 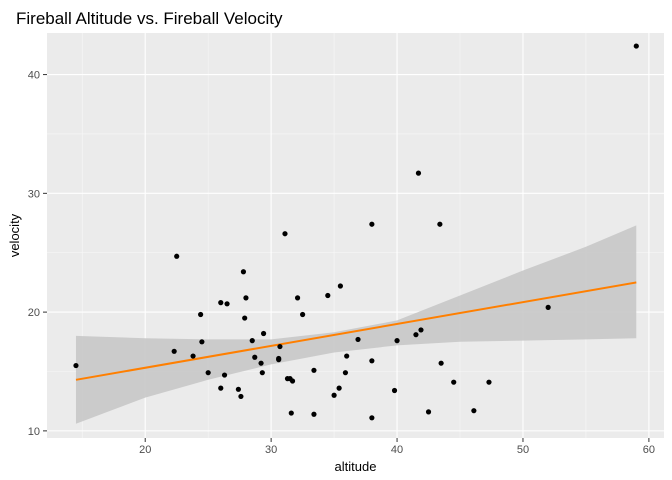 What do you see at coordinates (34, 313) in the screenshot?
I see `y-tick-label: 20` at bounding box center [34, 313].